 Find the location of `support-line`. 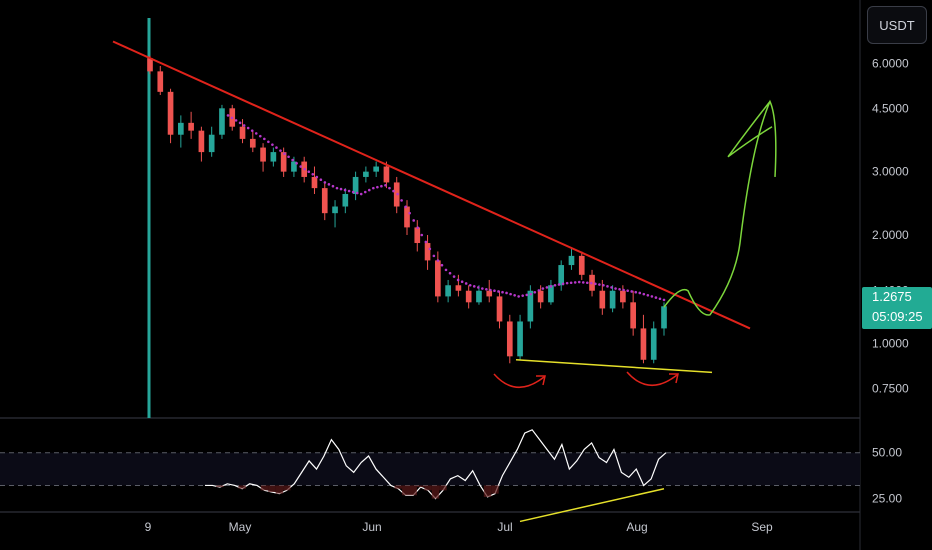

support-line is located at coordinates (614, 366).